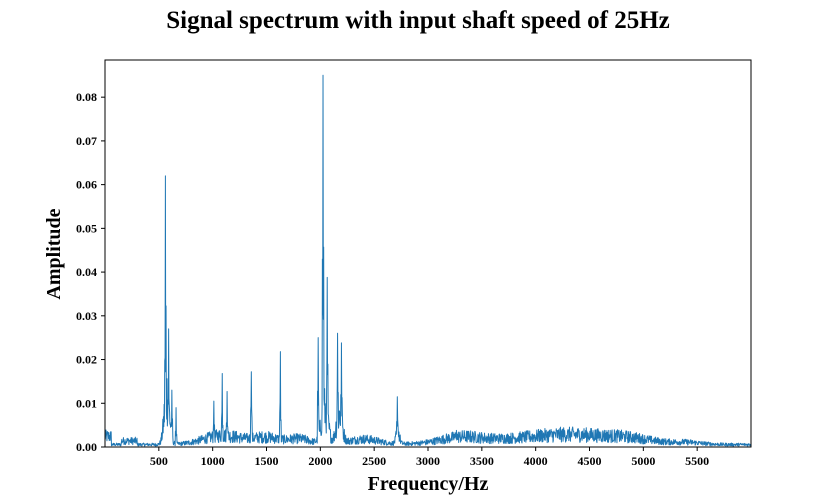 Image resolution: width=836 pixels, height=503 pixels. What do you see at coordinates (536, 461) in the screenshot?
I see `x-tick-label: 4000` at bounding box center [536, 461].